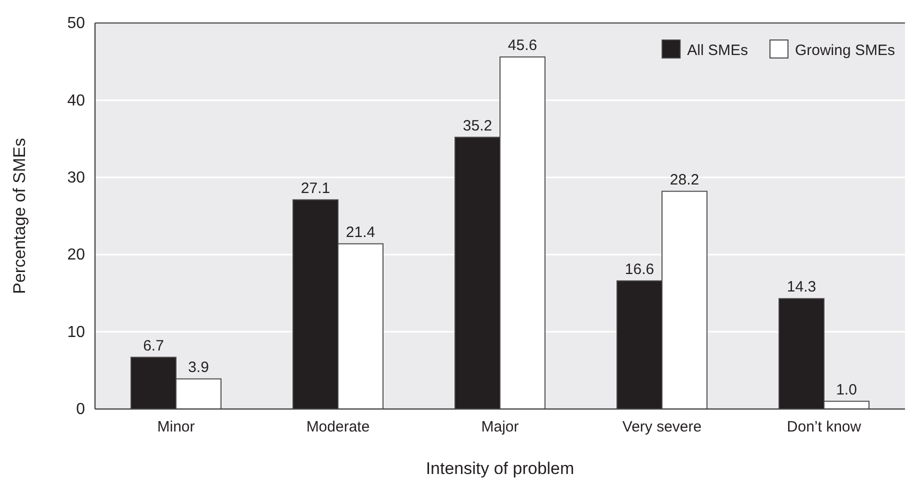 Image resolution: width=907 pixels, height=484 pixels. What do you see at coordinates (500, 427) in the screenshot?
I see `x-tick-label: Major` at bounding box center [500, 427].